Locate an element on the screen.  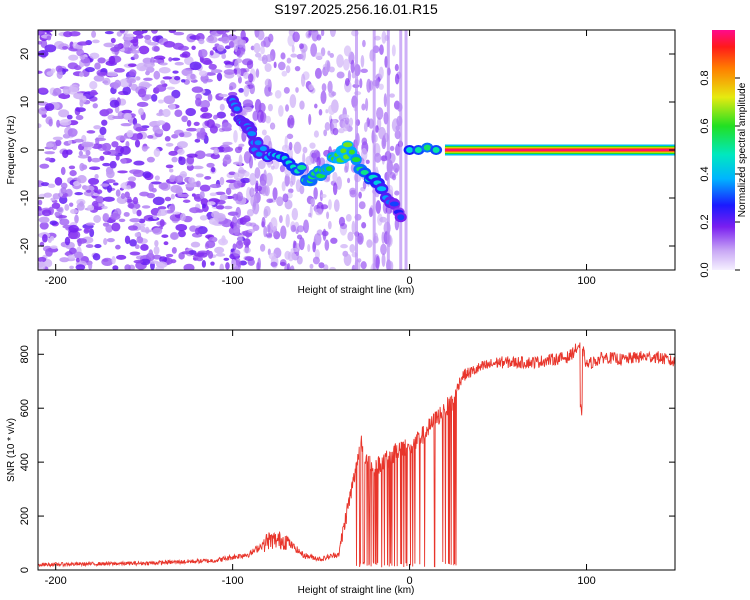
x-tick-label: 0 is located at coordinates (410, 281).